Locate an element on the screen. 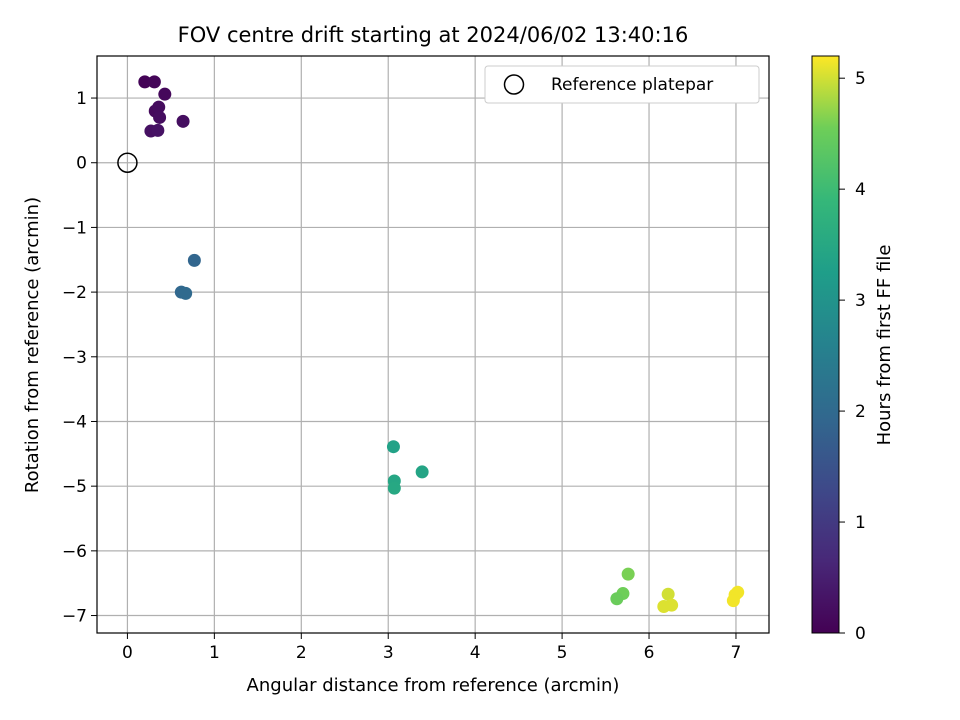 The width and height of the screenshot is (960, 720). x-tick-label: 1 is located at coordinates (214, 653).